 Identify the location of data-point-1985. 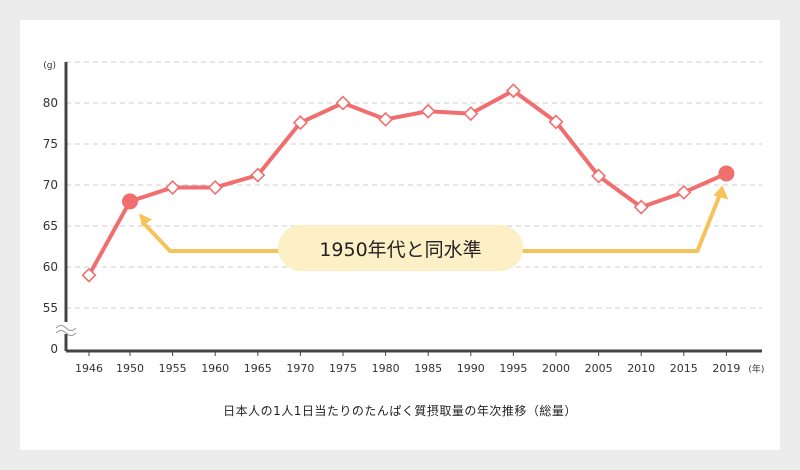
(428, 111).